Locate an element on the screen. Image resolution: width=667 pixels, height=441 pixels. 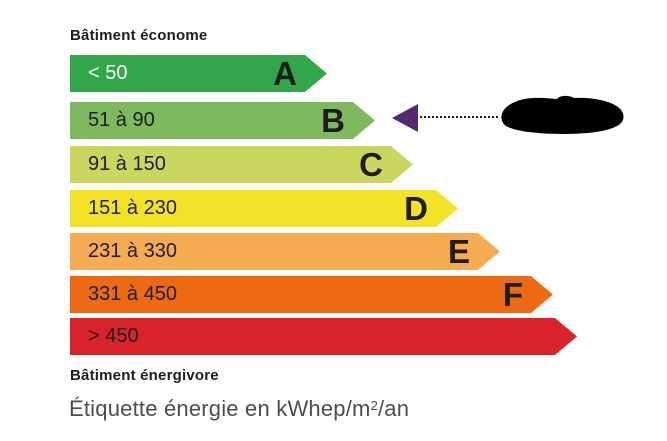
energy-bar-A: < 50 A is located at coordinates (198, 73).